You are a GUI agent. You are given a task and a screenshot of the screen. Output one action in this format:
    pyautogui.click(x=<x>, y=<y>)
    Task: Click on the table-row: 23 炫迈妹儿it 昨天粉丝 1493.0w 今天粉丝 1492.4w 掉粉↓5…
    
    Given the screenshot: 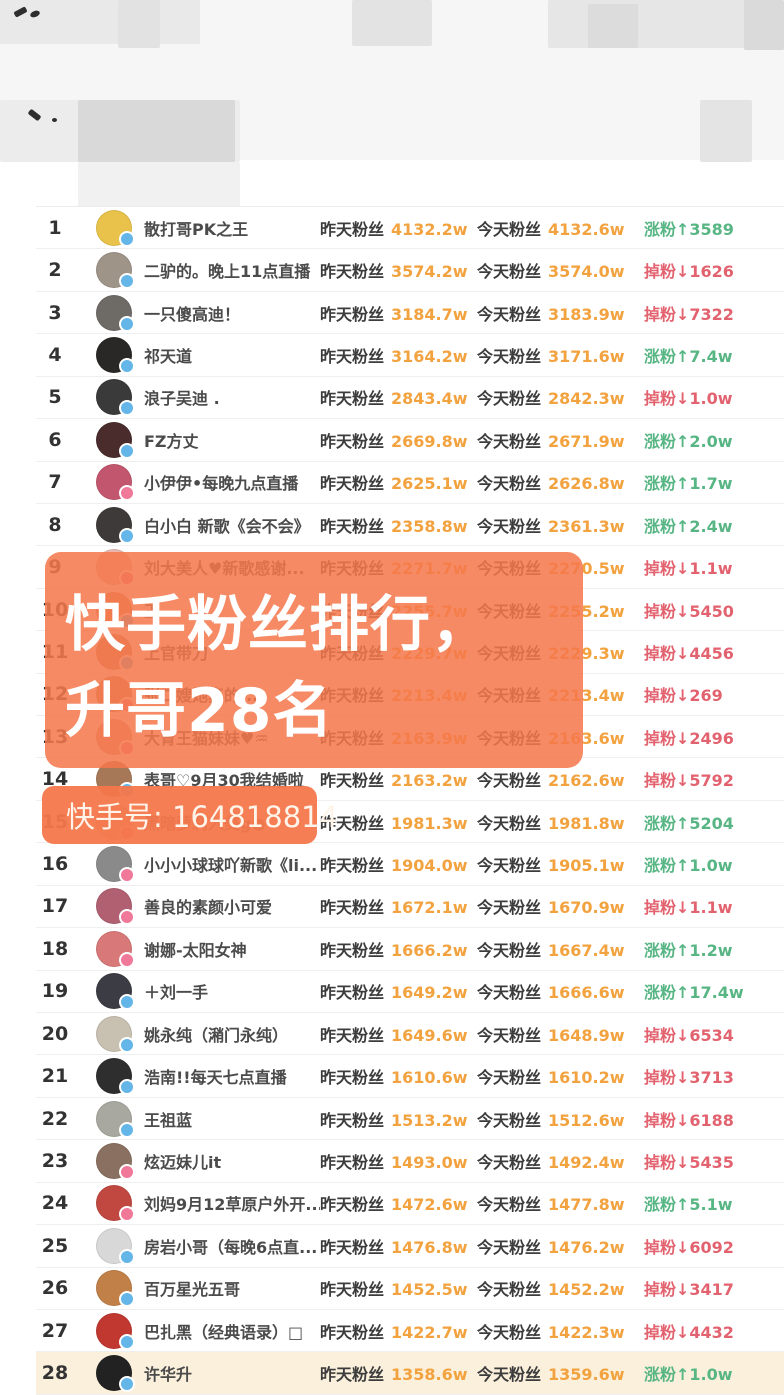 What is the action you would take?
    pyautogui.click(x=410, y=1161)
    